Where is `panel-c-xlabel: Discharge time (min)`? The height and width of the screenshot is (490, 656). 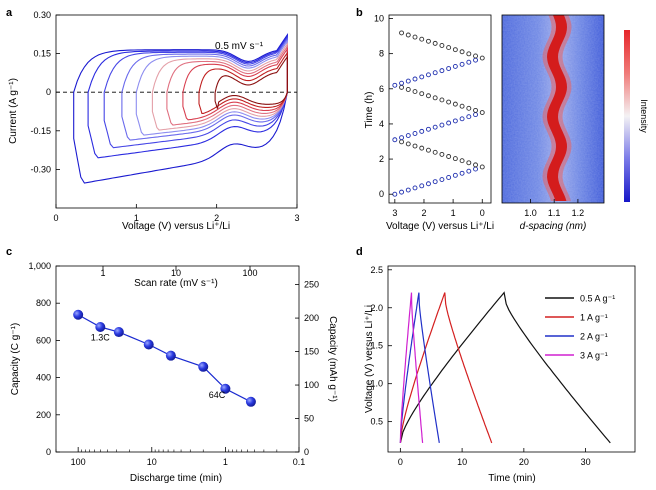
panel-c-xlabel: Discharge time (min) is located at coordinates (176, 478).